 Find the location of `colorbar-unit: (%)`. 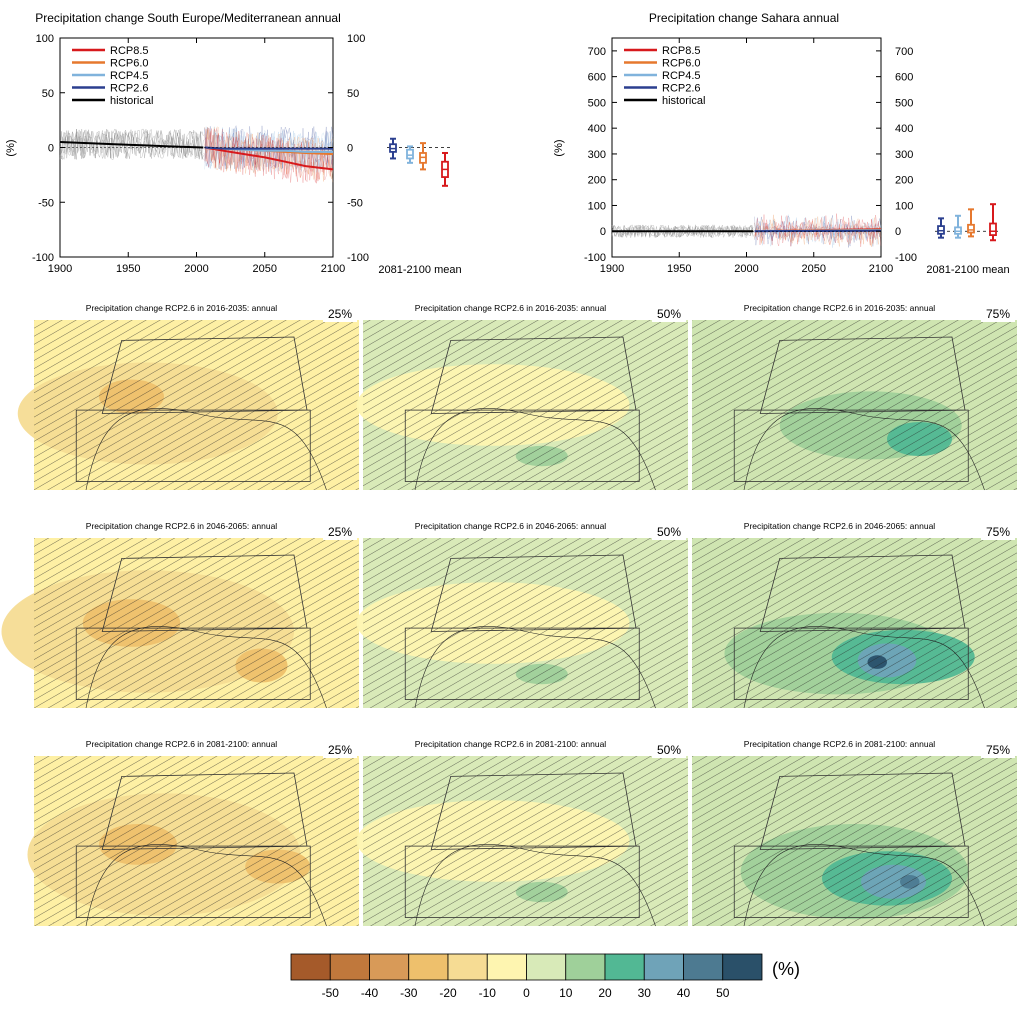

colorbar-unit: (%) is located at coordinates (786, 969).